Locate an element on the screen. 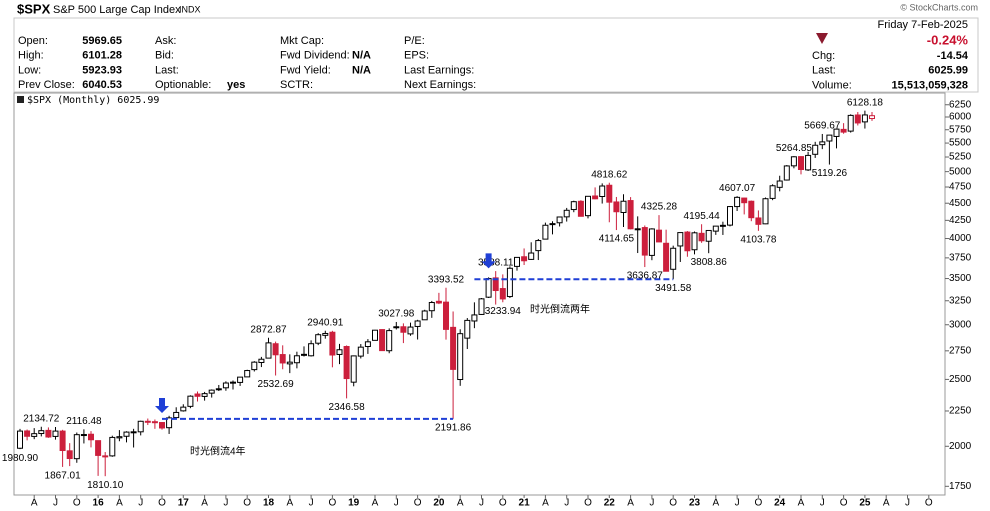 The image size is (990, 511). date: Friday 7-Feb-2025 is located at coordinates (923, 25).